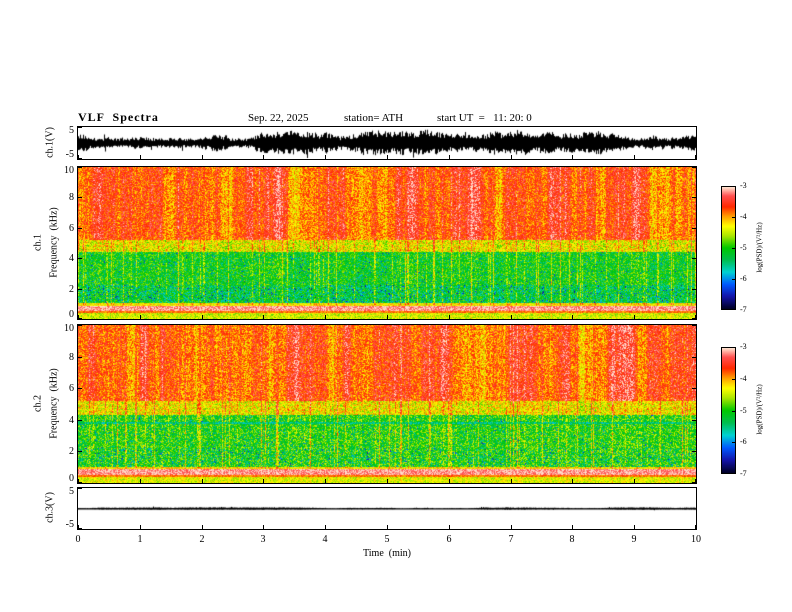  Describe the element at coordinates (71, 289) in the screenshot. I see `y-tick-label: 2` at that location.